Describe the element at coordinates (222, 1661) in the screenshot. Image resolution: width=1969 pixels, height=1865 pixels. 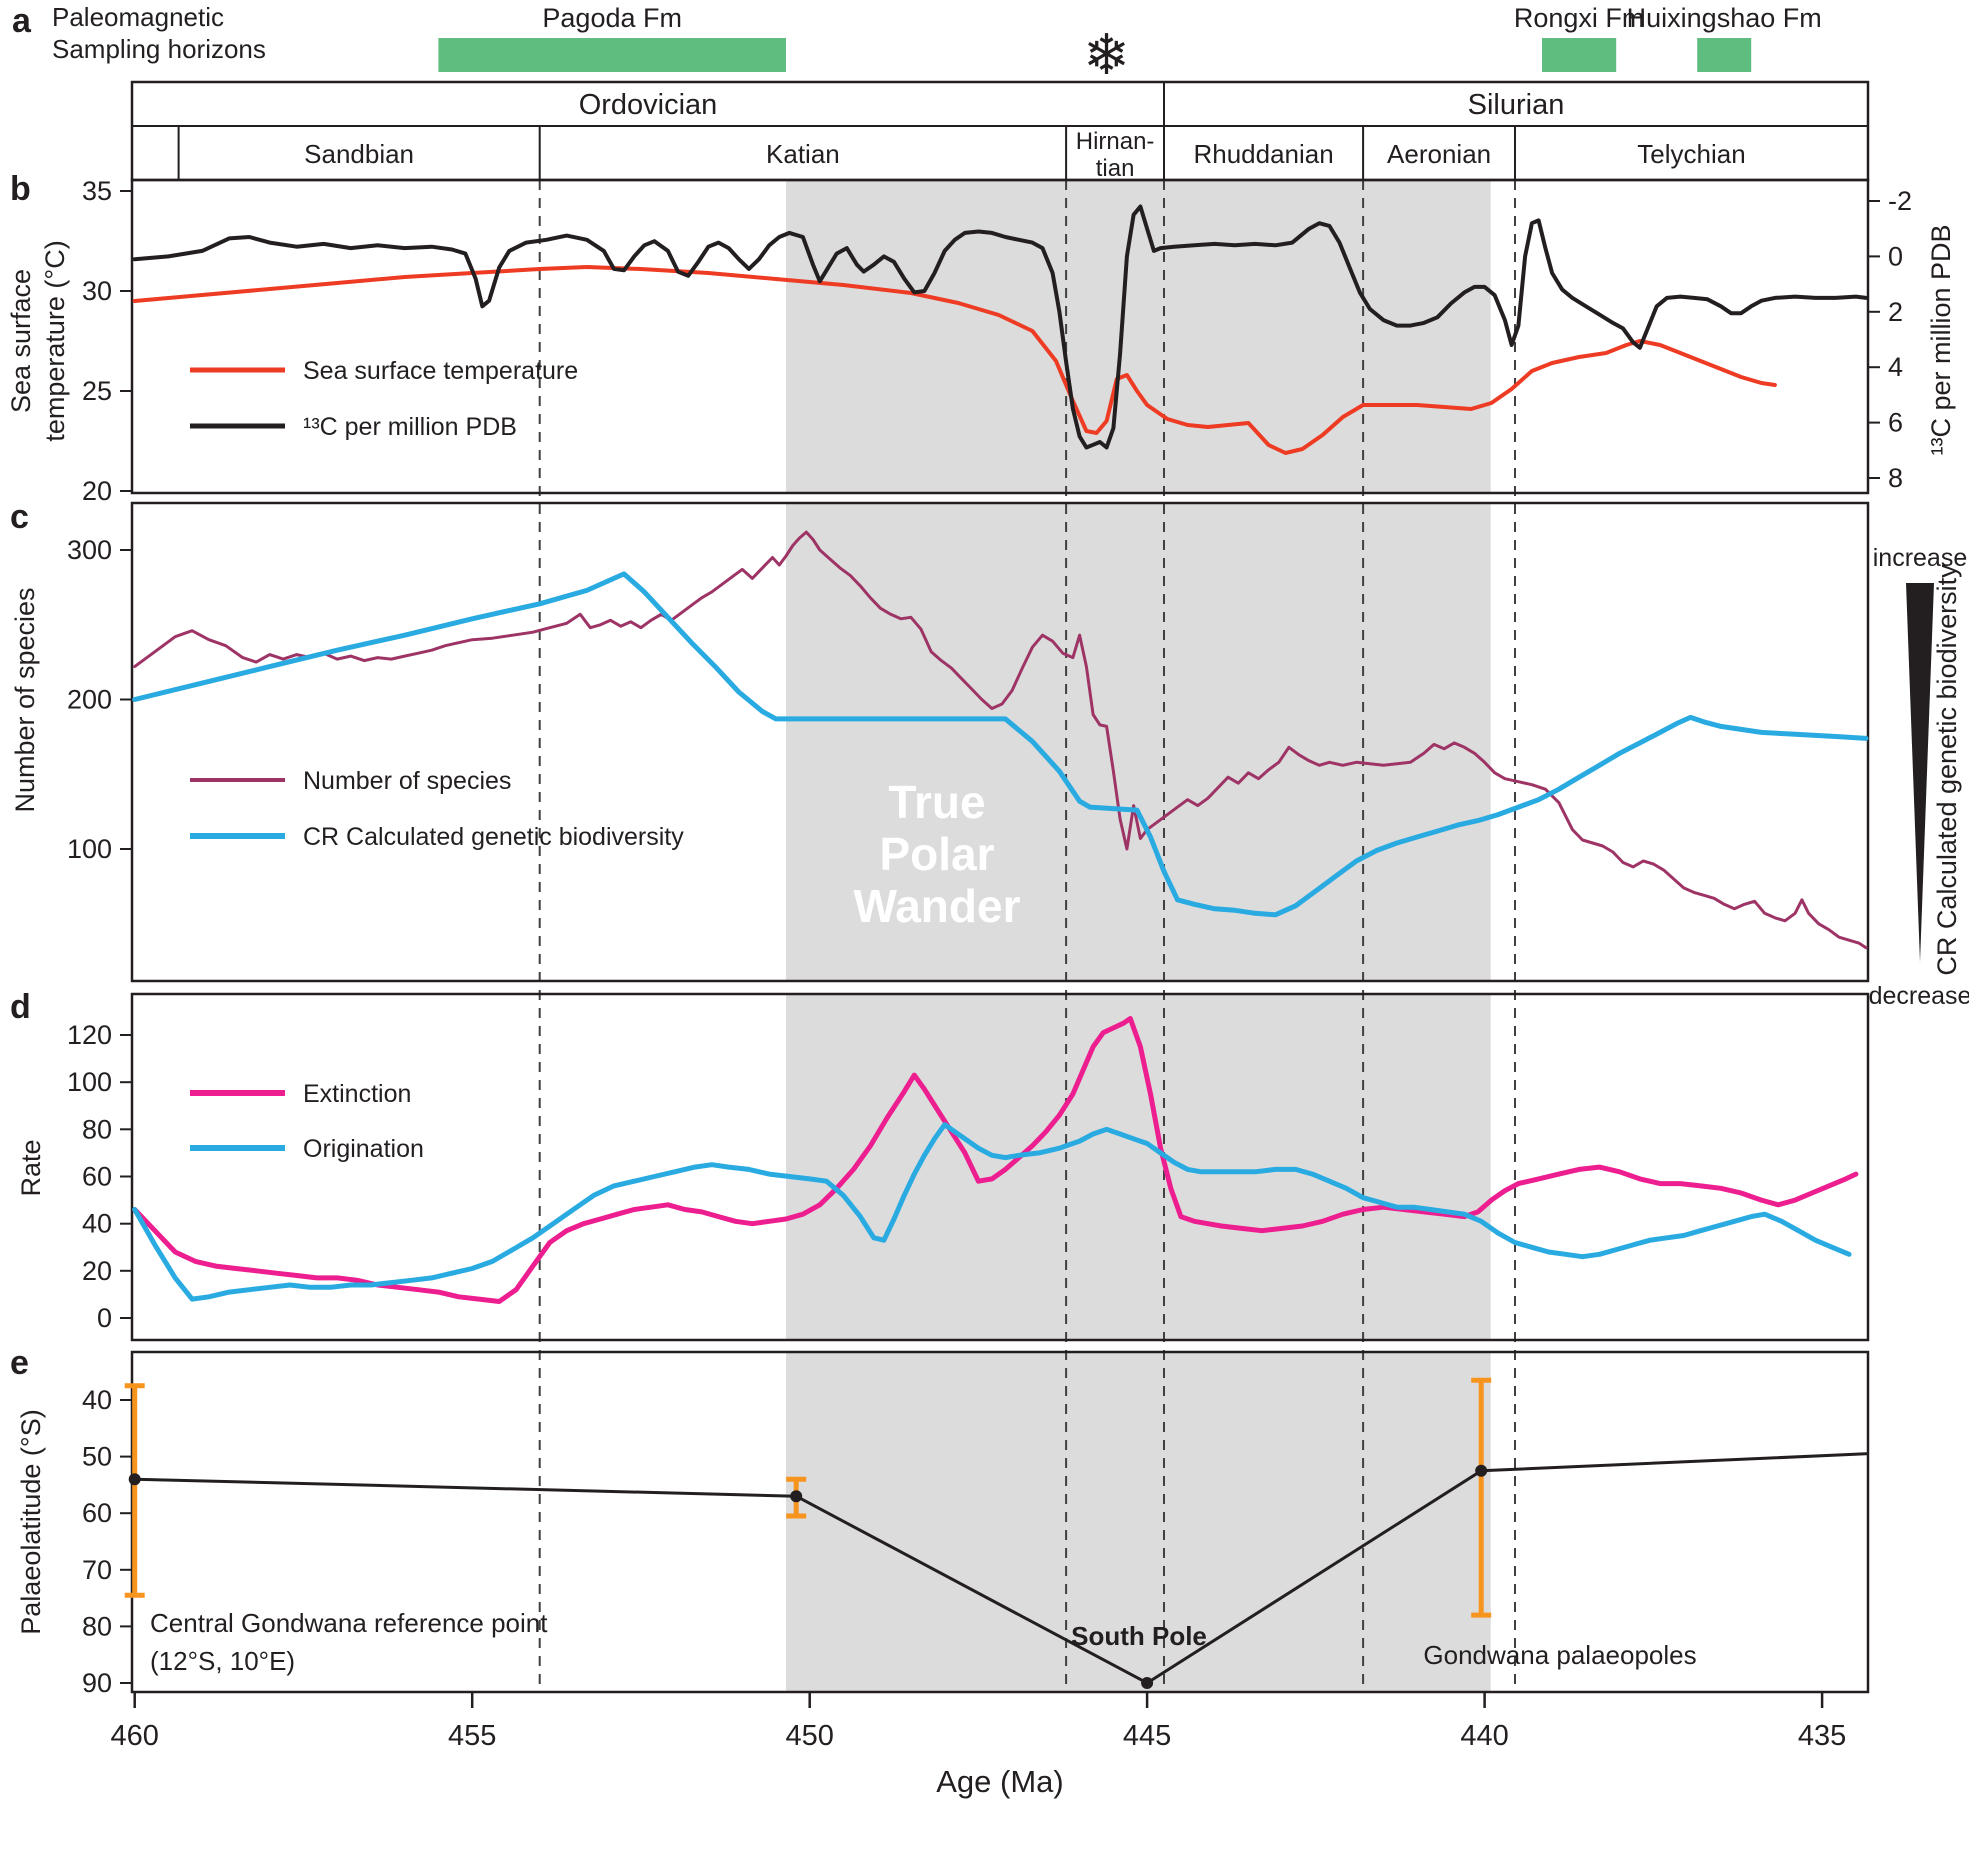
I see `reference-point-line2: (12°S, 10°E)` at that location.